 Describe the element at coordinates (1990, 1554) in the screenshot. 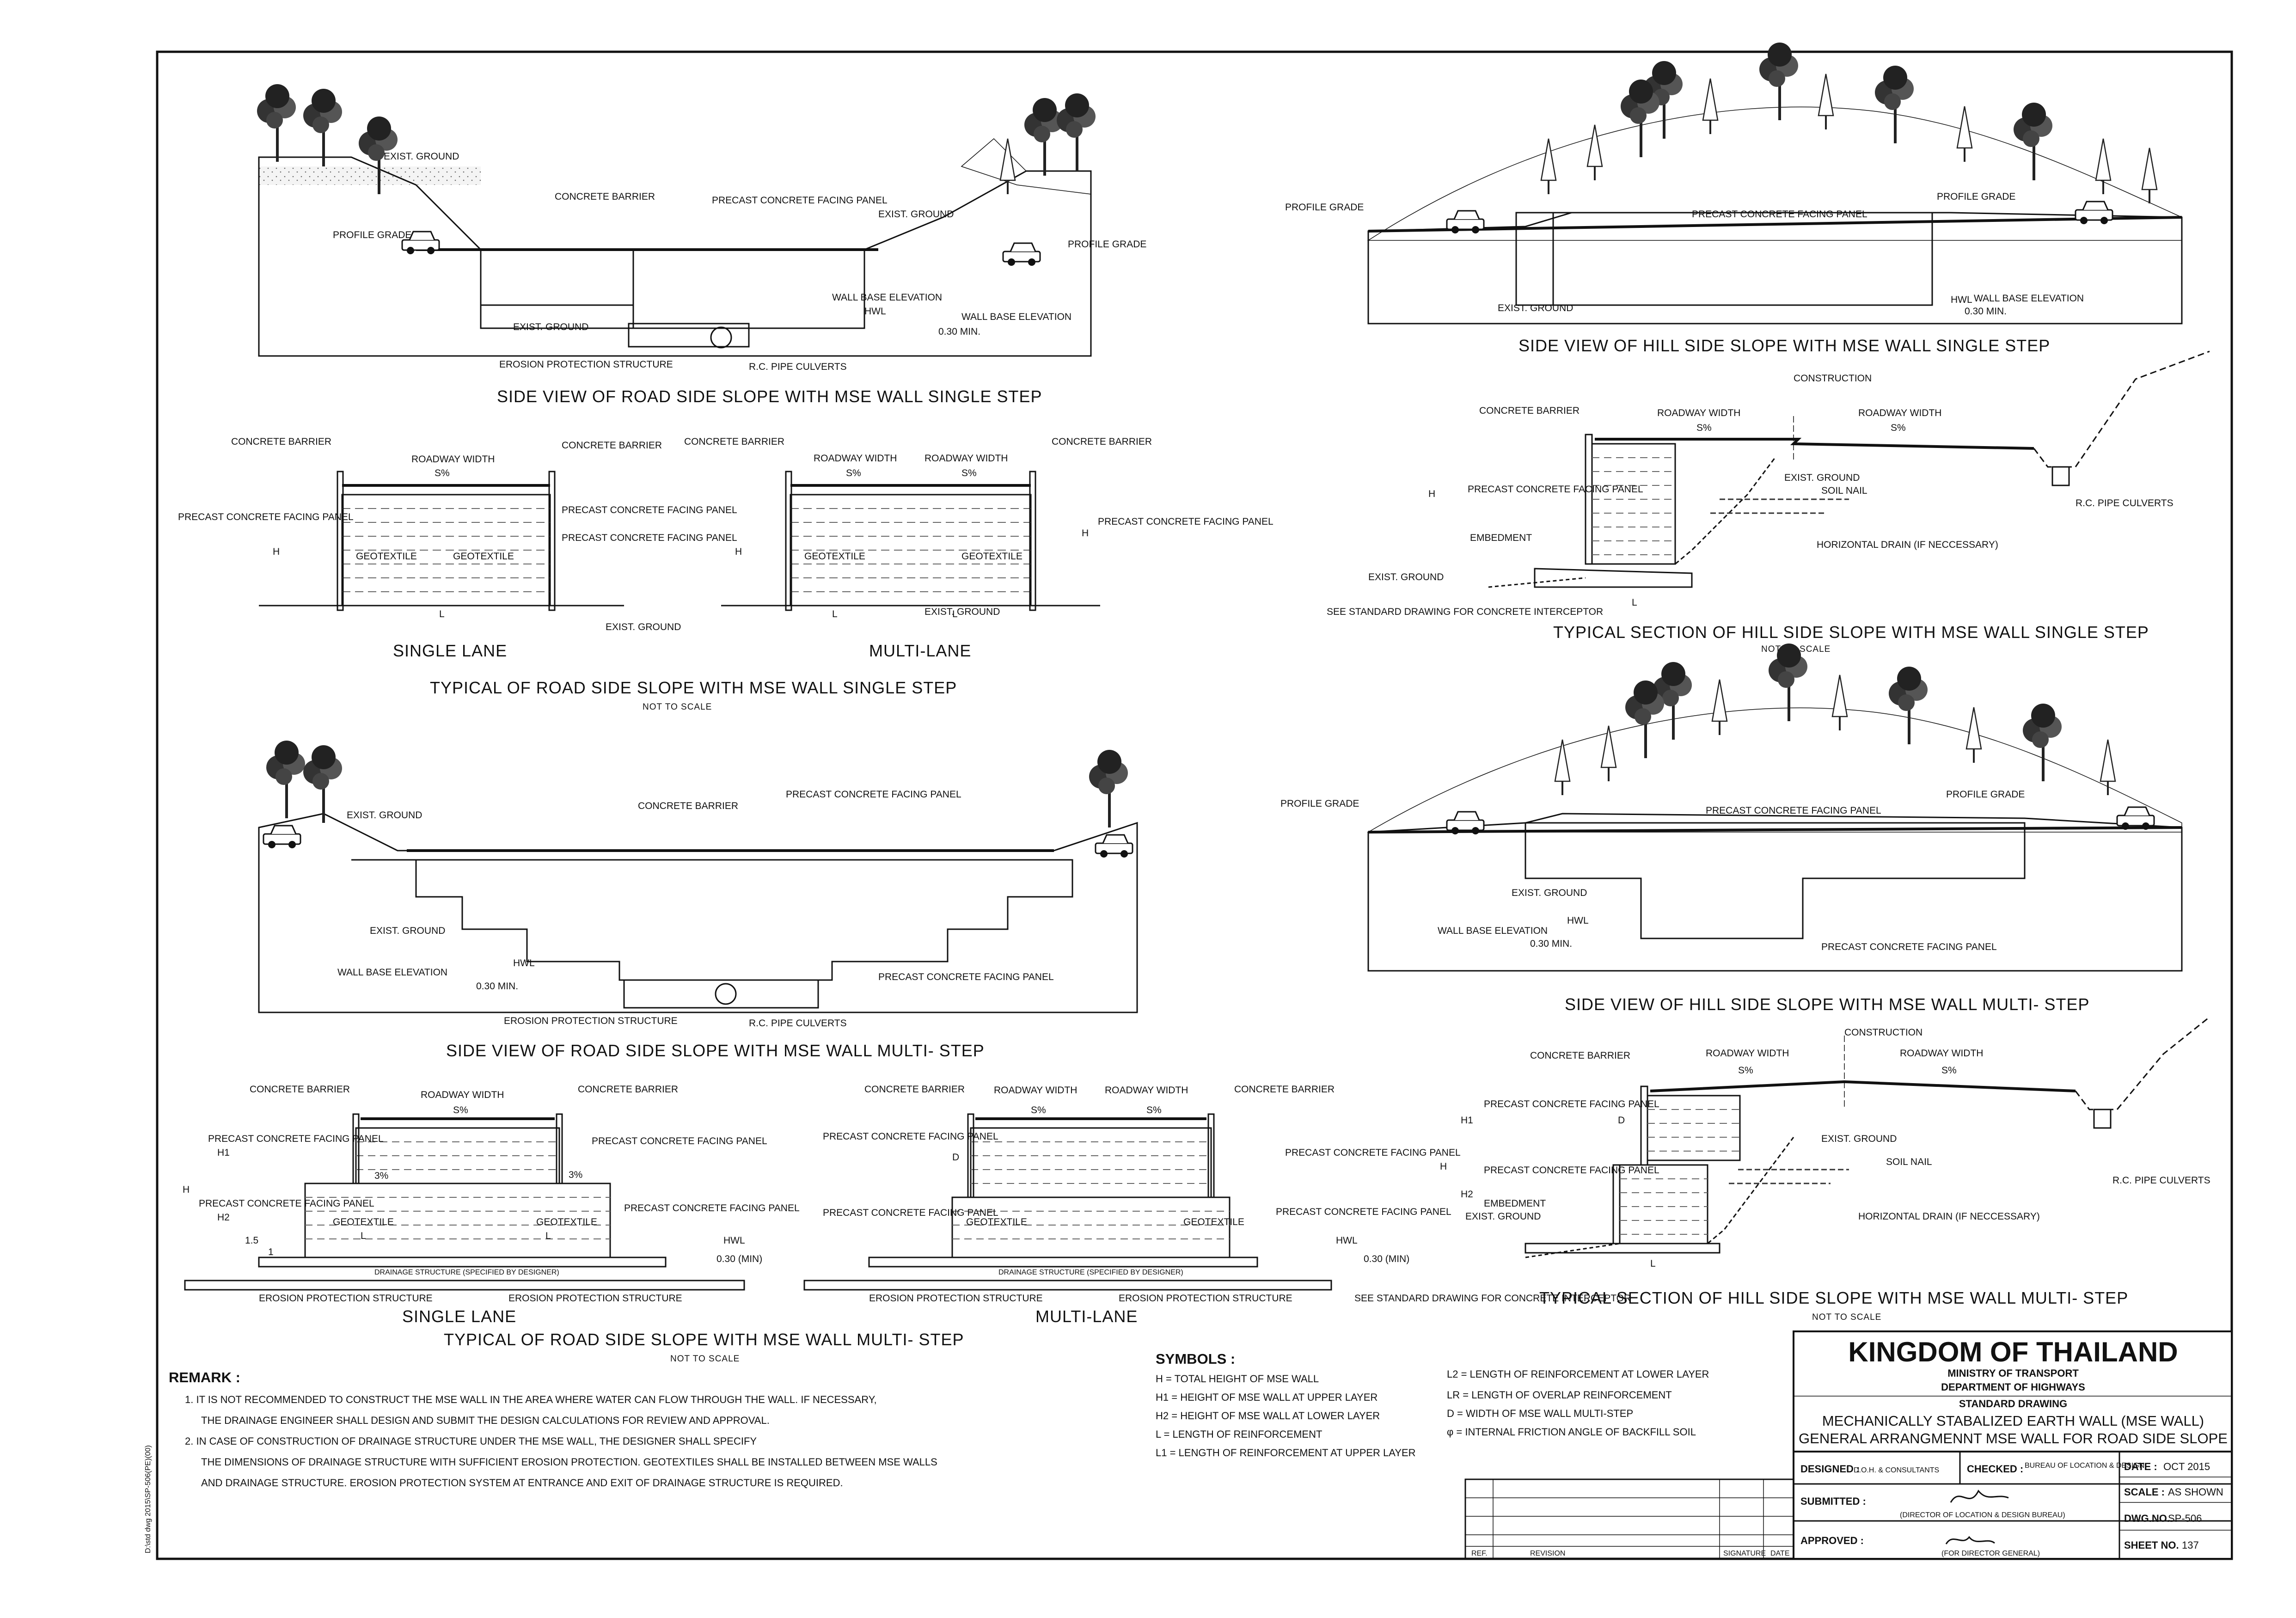

I see `approved-note: (FOR DIRECTOR GENERAL)` at that location.